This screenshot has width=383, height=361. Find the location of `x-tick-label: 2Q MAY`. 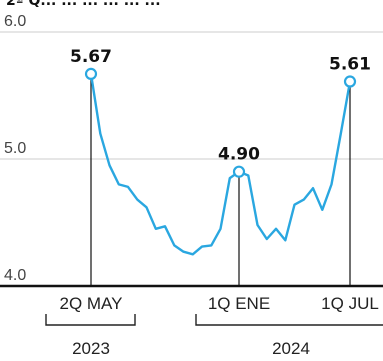

x-tick-label: 2Q MAY is located at coordinates (91, 303).